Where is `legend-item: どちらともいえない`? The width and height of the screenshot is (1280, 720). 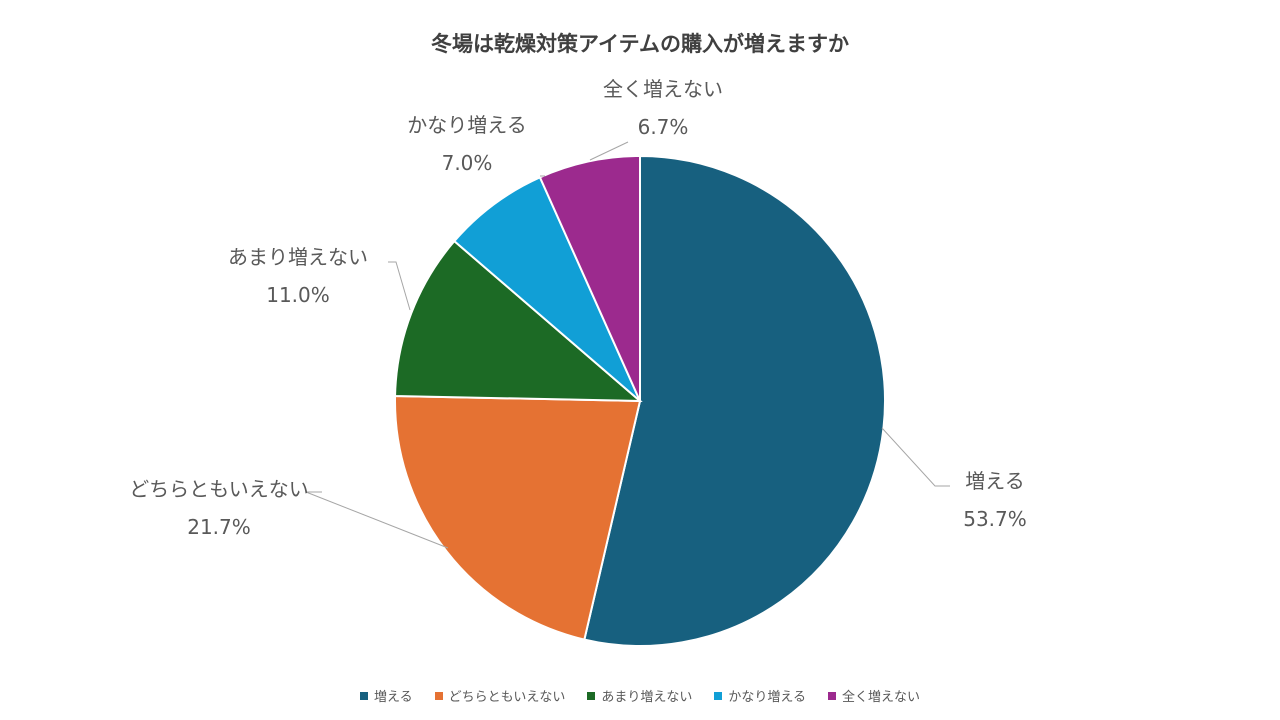
legend-item: どちらともいえない is located at coordinates (500, 695).